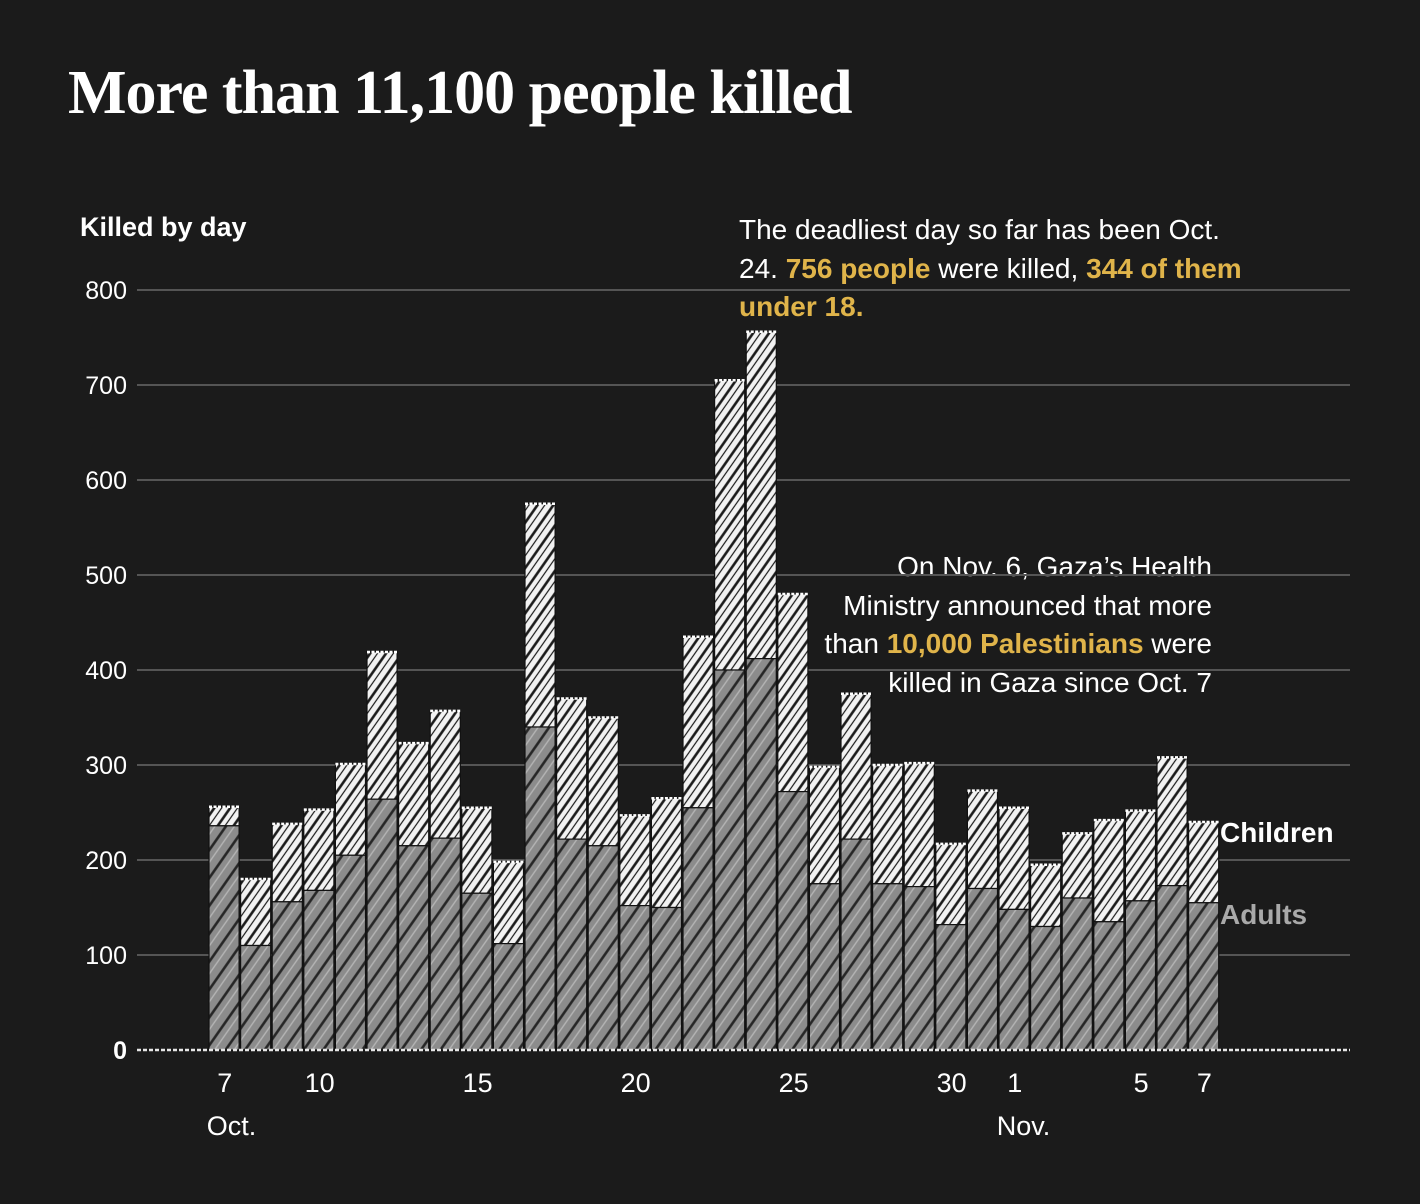 The height and width of the screenshot is (1204, 1420). I want to click on annotation-text: were killed in Gaza since Oct. 7, so click(1050, 663).